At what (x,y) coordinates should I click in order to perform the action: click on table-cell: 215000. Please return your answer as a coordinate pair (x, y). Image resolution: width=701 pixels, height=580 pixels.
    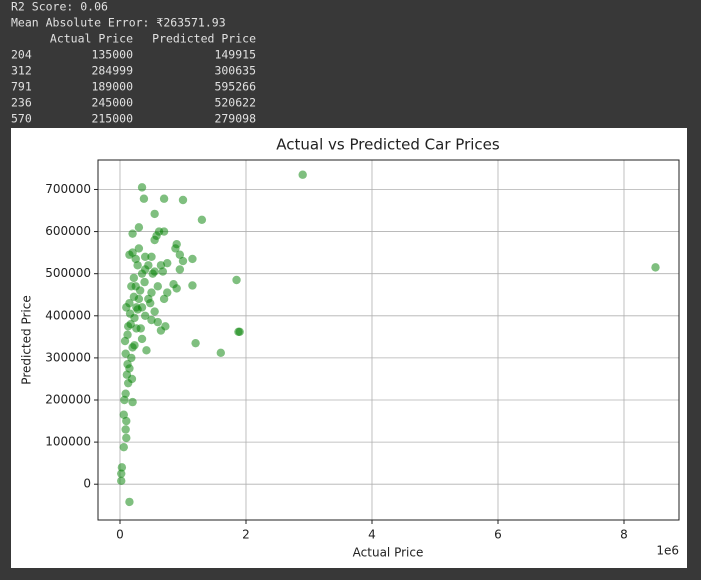
    Looking at the image, I should click on (112, 119).